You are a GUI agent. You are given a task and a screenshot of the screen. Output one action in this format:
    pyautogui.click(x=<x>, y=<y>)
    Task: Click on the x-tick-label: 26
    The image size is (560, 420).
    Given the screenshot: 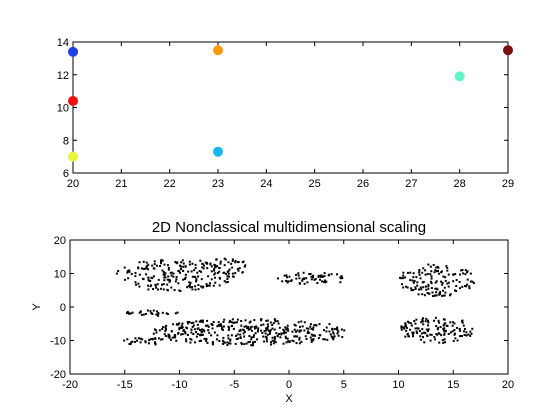 What is the action you would take?
    pyautogui.click(x=363, y=184)
    